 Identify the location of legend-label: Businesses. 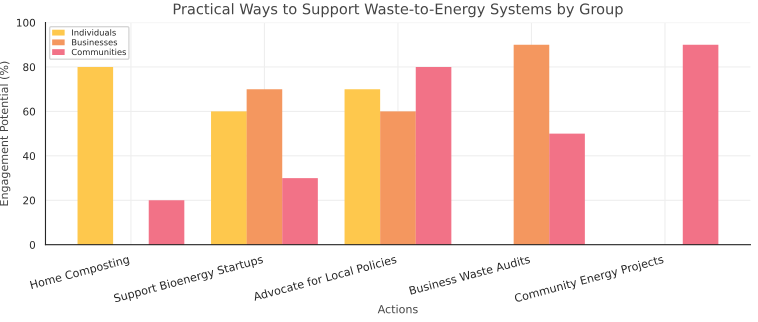
(95, 42).